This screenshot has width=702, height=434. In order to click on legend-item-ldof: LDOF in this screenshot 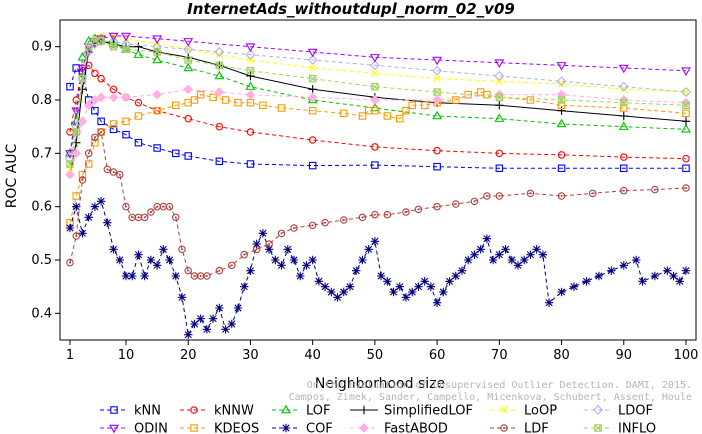, I will do `click(618, 411)`.